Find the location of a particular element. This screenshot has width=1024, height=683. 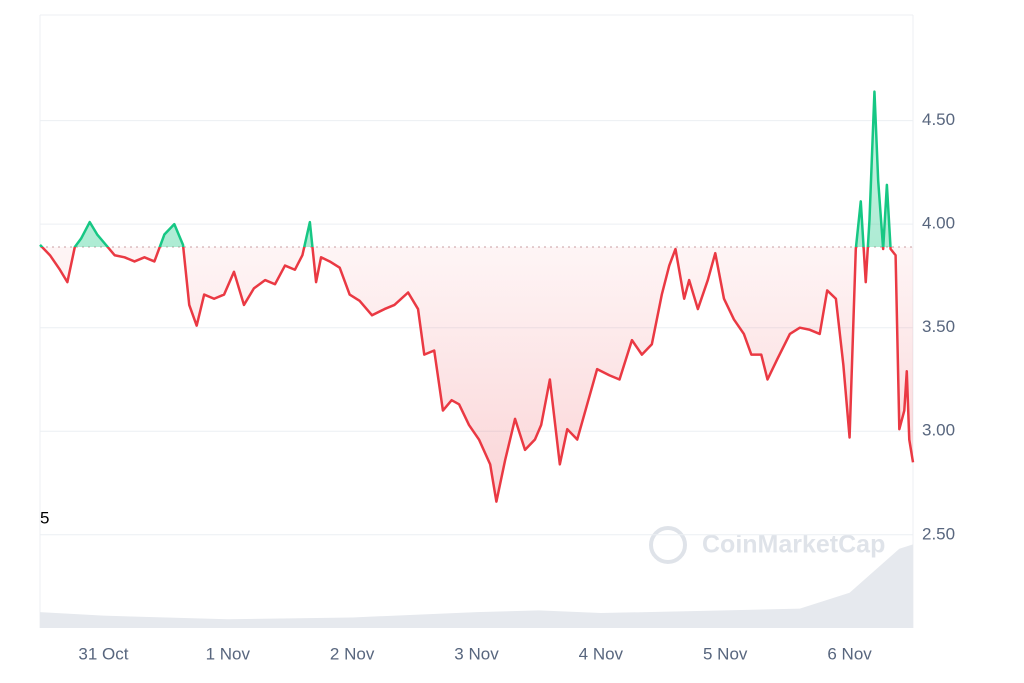

x-tick-label: 3 Nov is located at coordinates (476, 653).